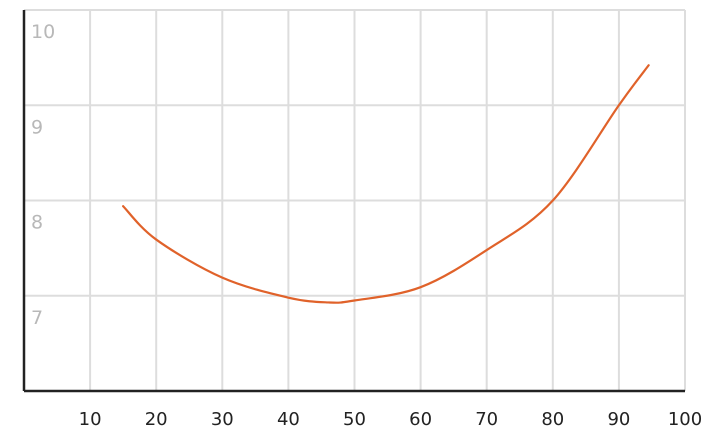 Image resolution: width=728 pixels, height=438 pixels. Describe the element at coordinates (486, 419) in the screenshot. I see `x-tick-label: 70` at that location.